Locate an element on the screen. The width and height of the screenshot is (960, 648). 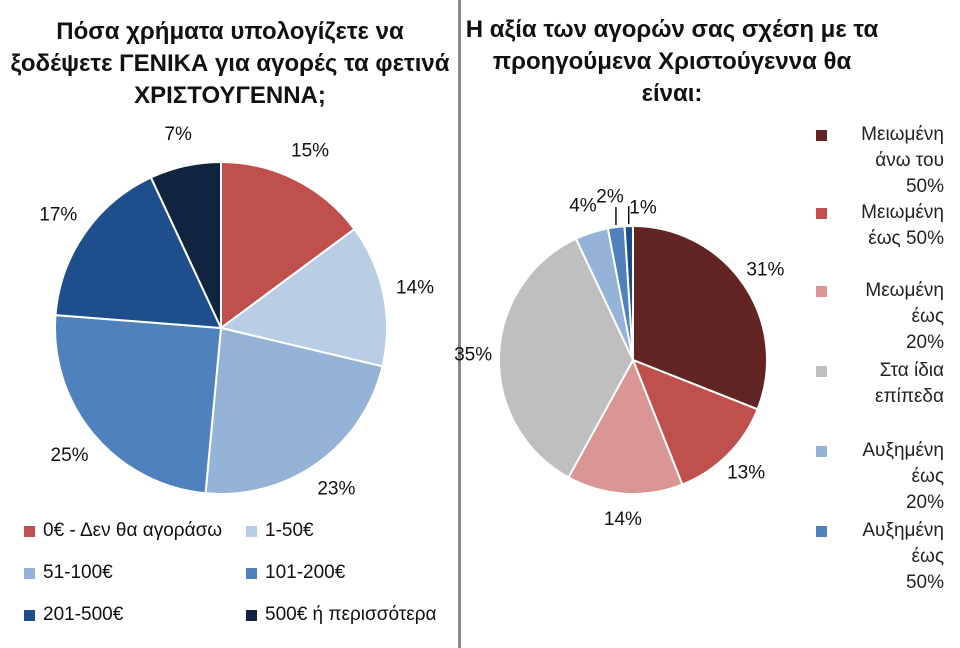
legend-item-4: 201-500€ is located at coordinates (73, 615).